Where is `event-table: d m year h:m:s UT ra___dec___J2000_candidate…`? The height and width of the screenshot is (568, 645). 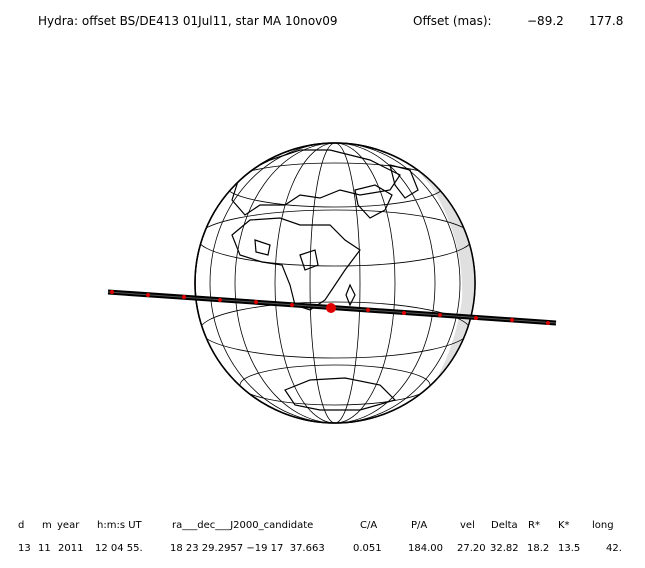 event-table: d m year h:m:s UT ra___dec___J2000_candidate… is located at coordinates (320, 537).